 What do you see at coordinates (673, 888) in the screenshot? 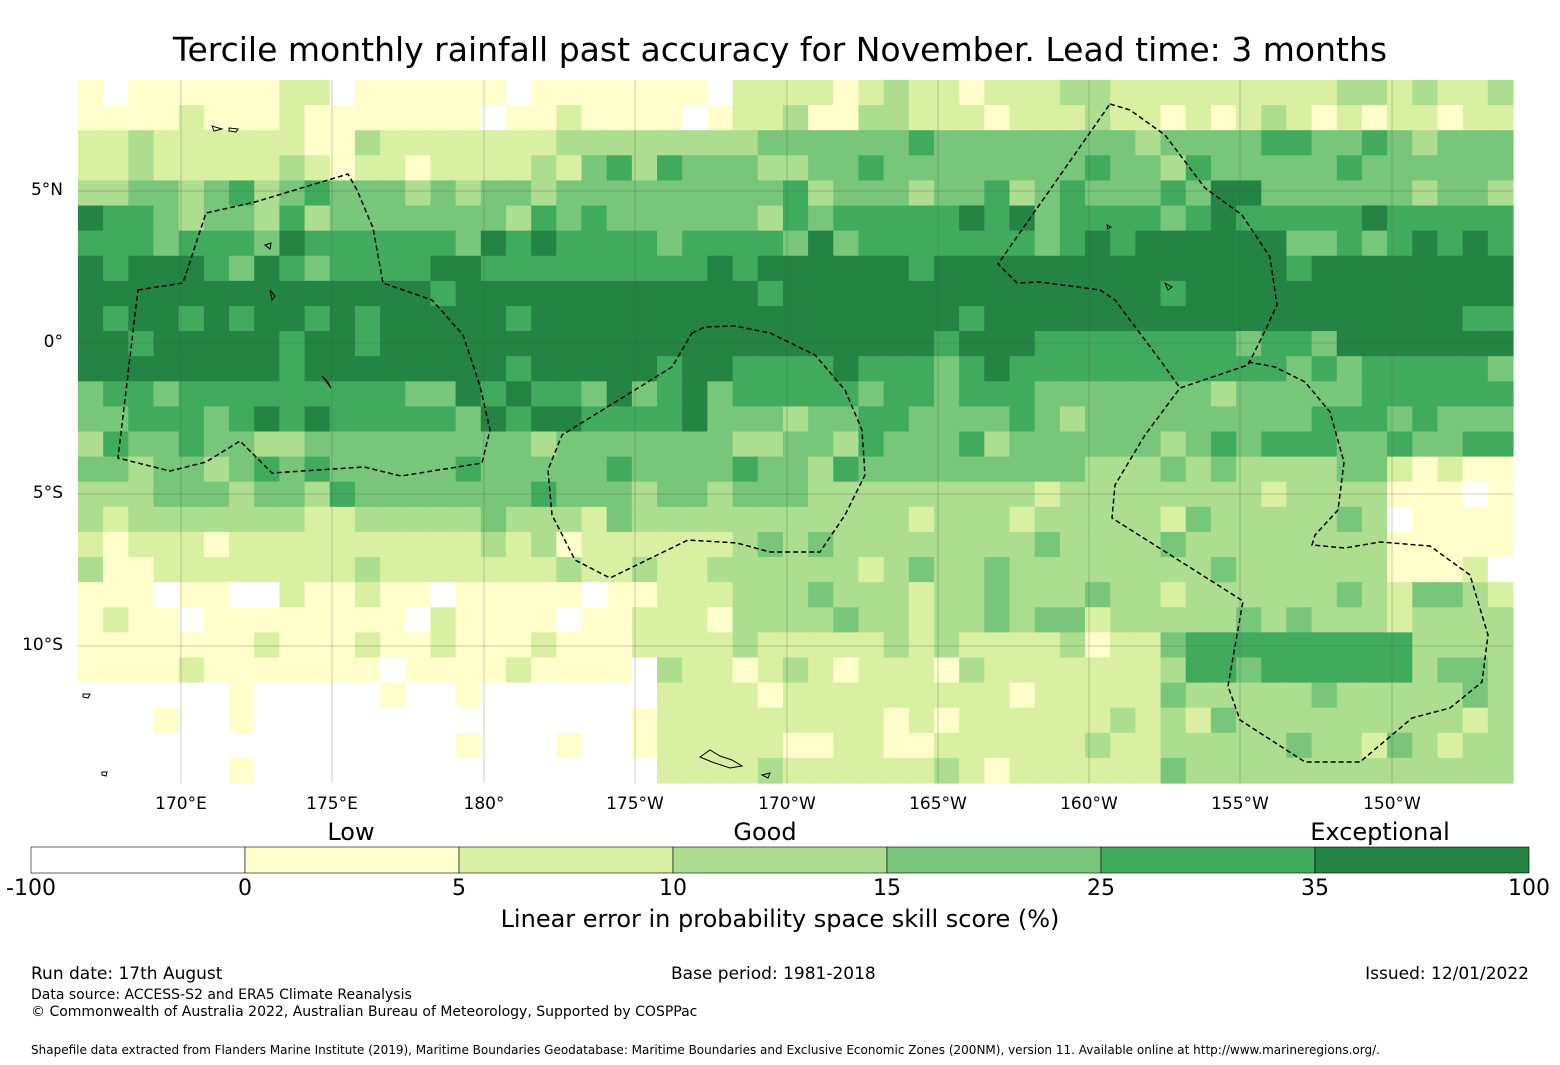
I see `colorbar-tick: 10` at bounding box center [673, 888].